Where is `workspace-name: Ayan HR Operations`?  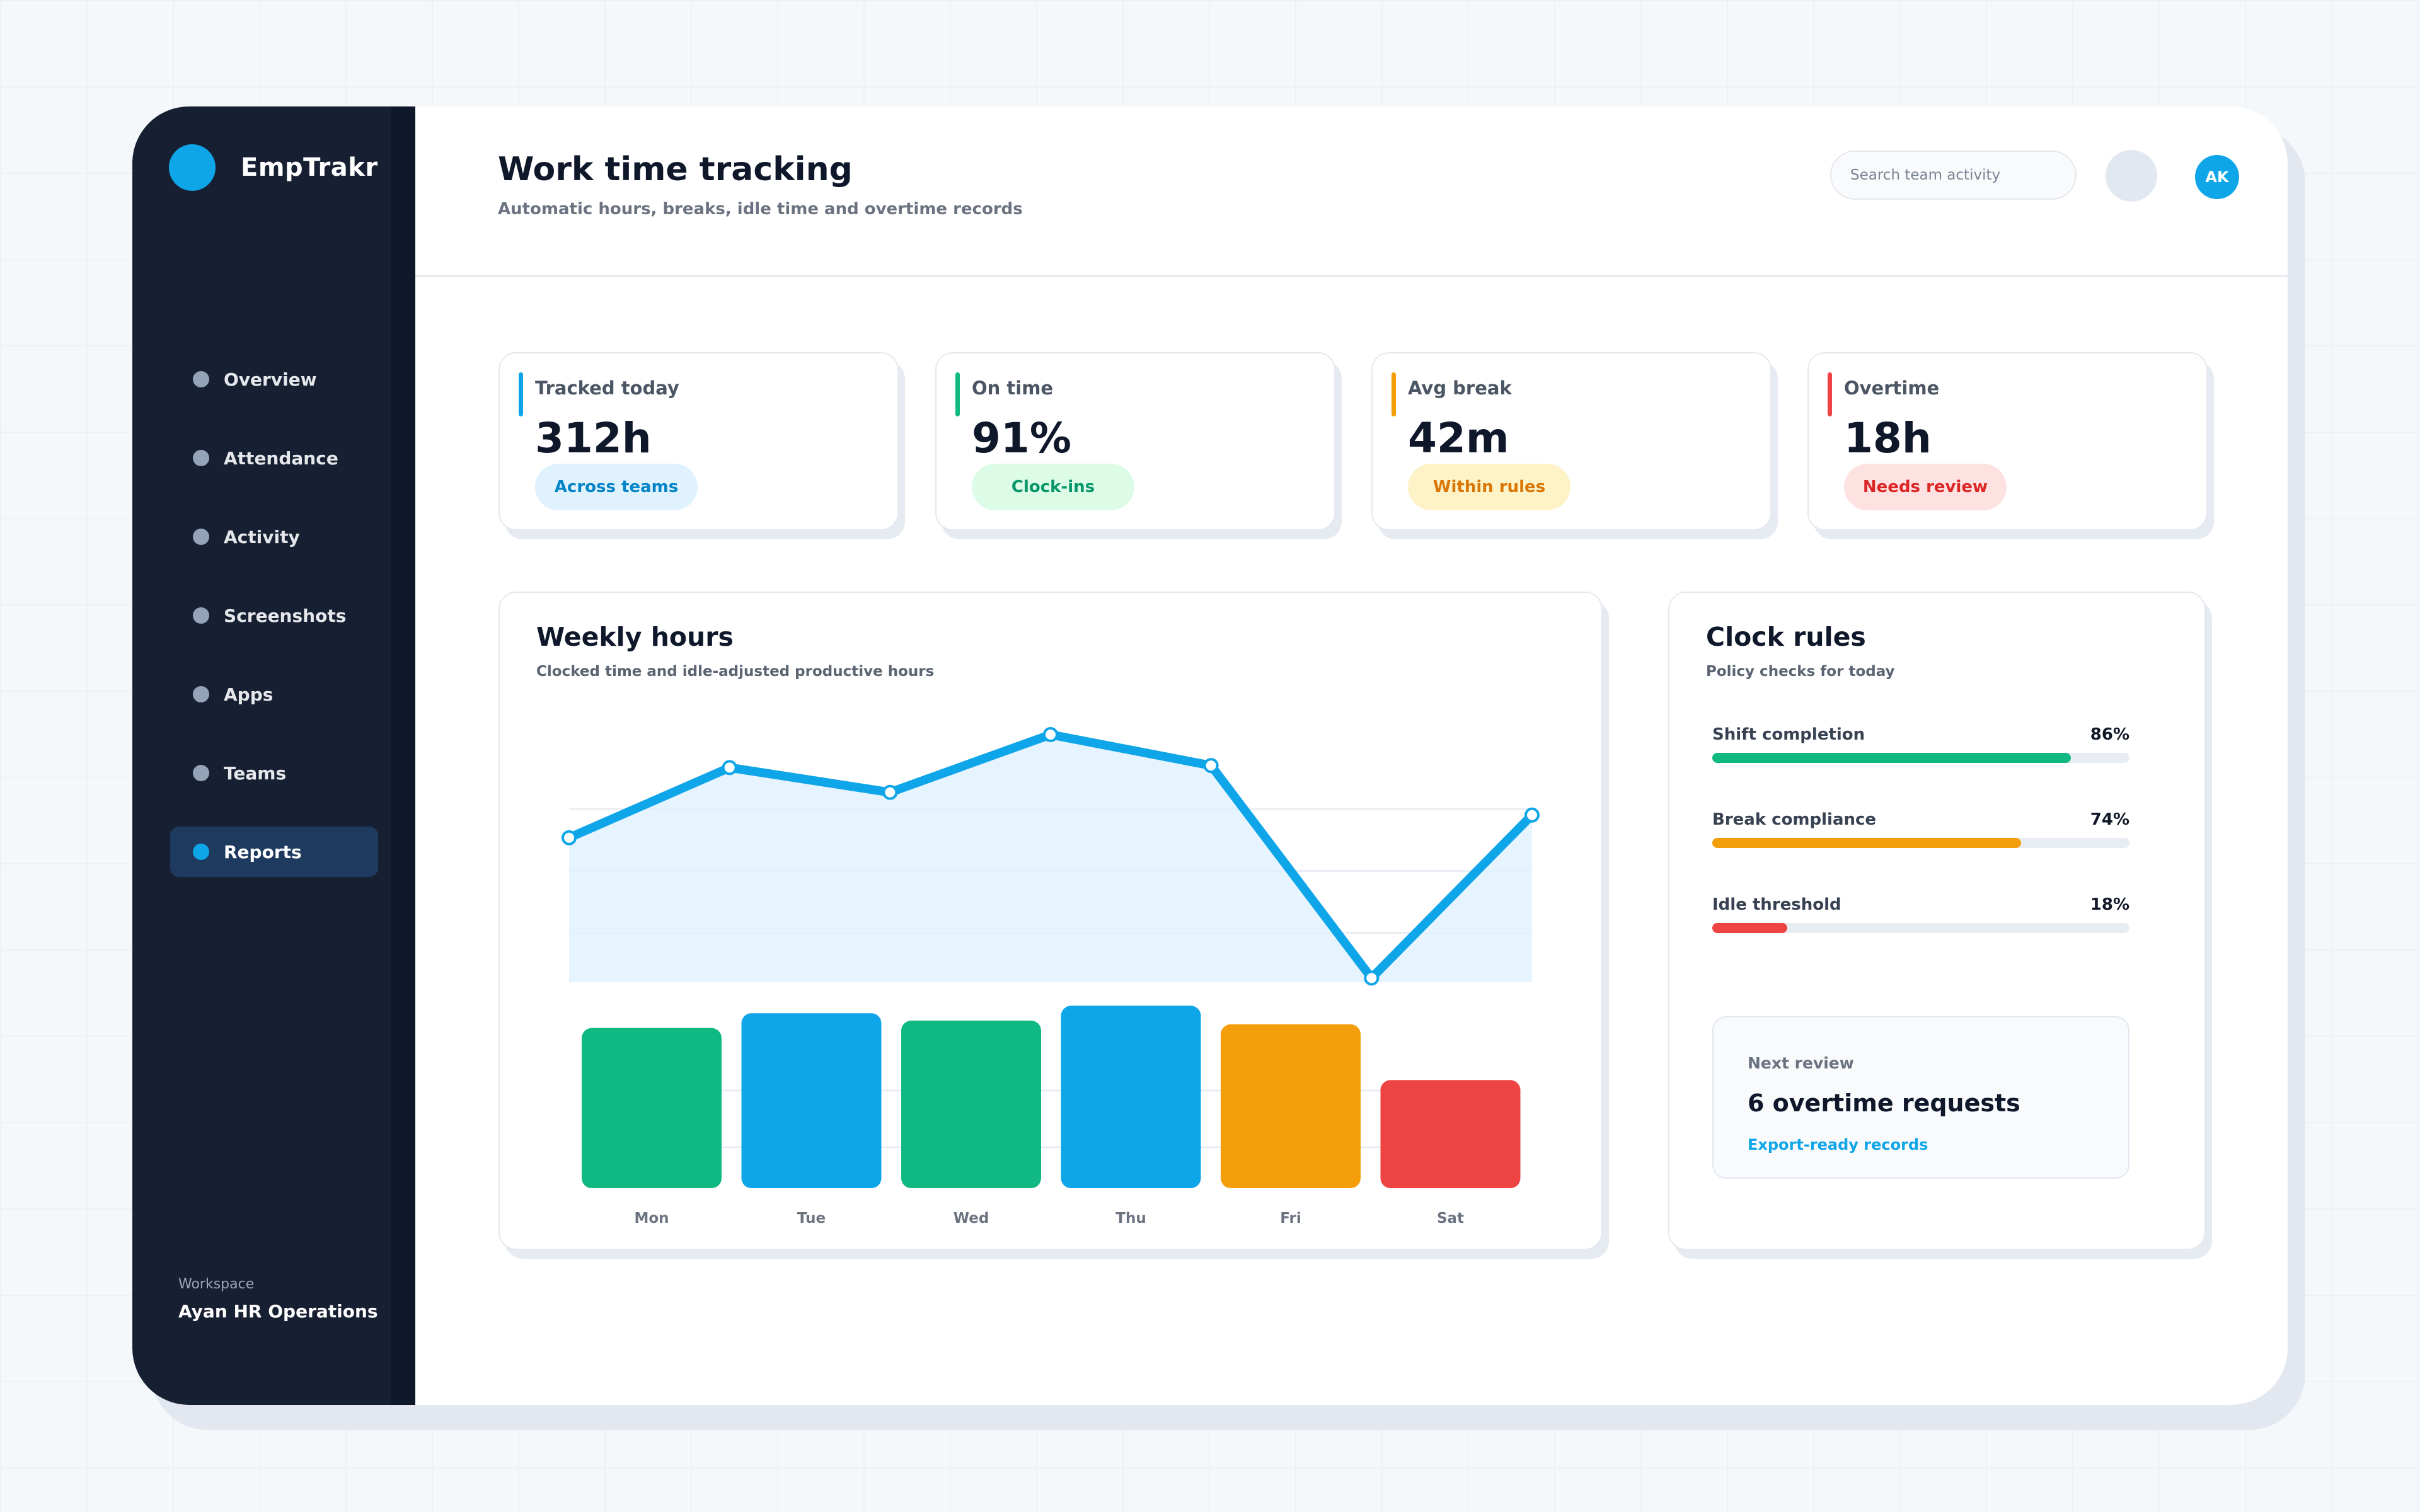
workspace-name: Ayan HR Operations is located at coordinates (278, 1311).